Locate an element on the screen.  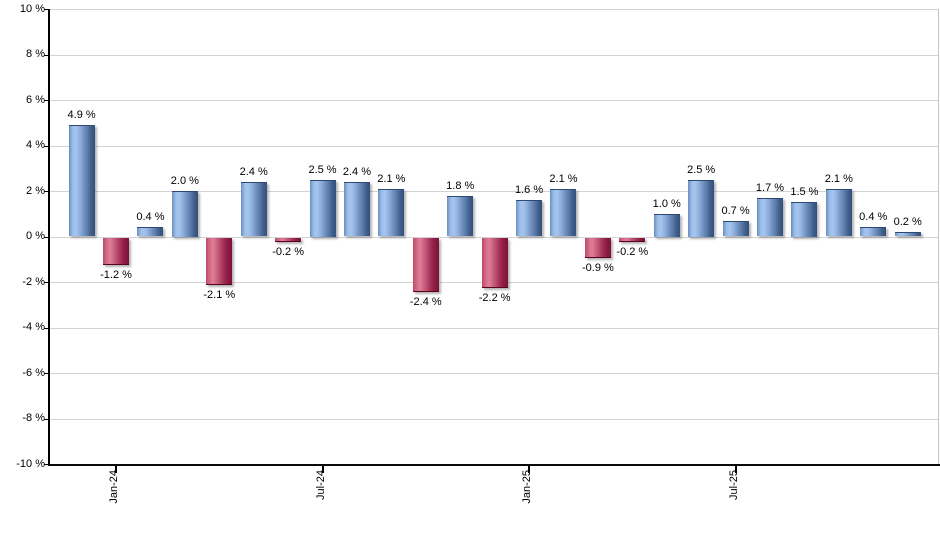
y-axis-label: -8 % is located at coordinates (33, 418).